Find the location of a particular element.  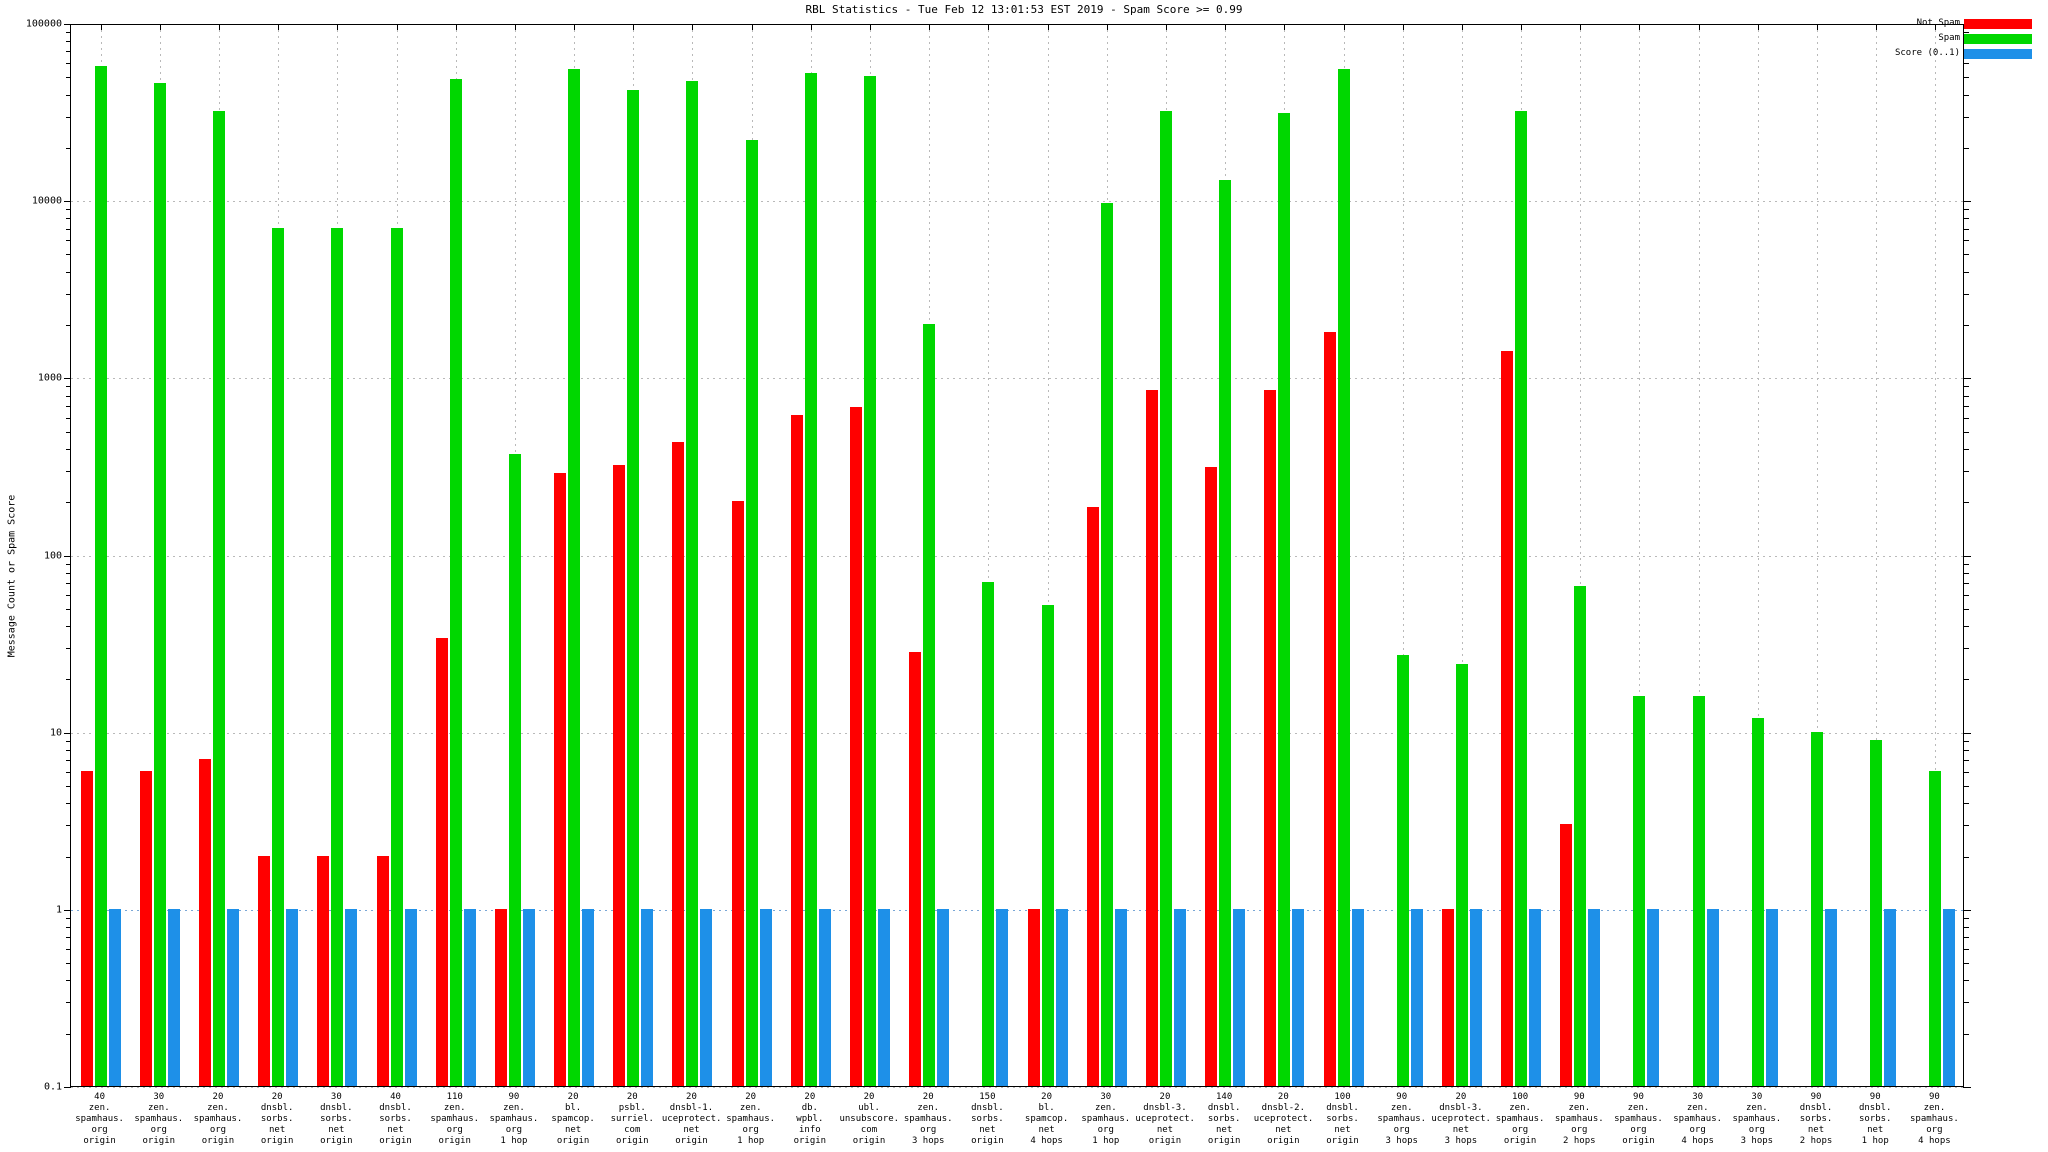

x-axis-group-label: 20 psbl. surriel. com origin is located at coordinates (632, 1119).